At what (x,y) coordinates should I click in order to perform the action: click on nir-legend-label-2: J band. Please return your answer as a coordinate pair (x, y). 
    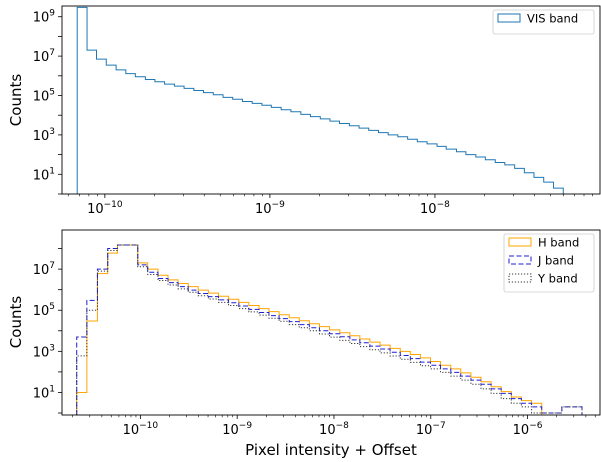
    Looking at the image, I should click on (555, 261).